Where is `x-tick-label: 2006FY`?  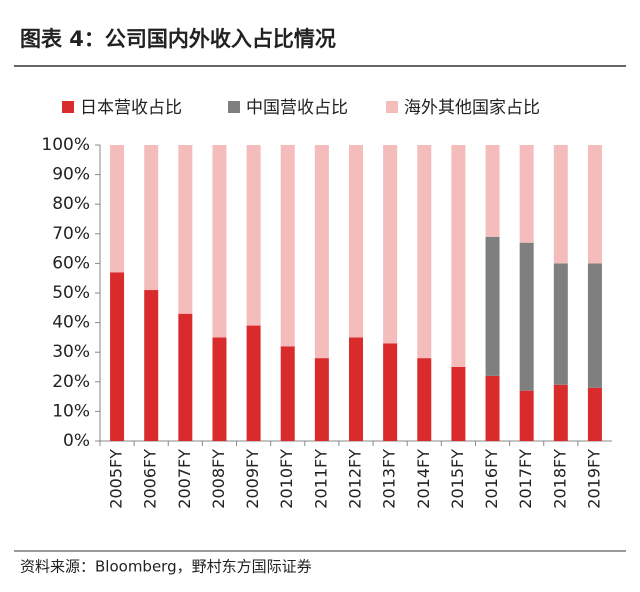
x-tick-label: 2006FY is located at coordinates (150, 479).